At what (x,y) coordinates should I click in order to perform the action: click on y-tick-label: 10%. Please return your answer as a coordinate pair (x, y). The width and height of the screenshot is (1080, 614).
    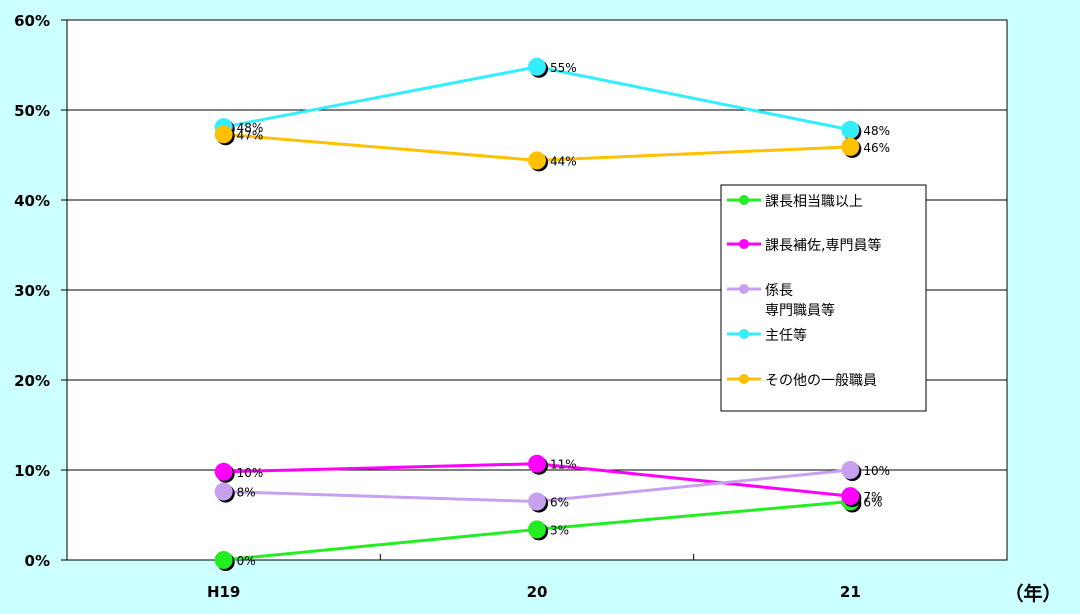
    Looking at the image, I should click on (32, 471).